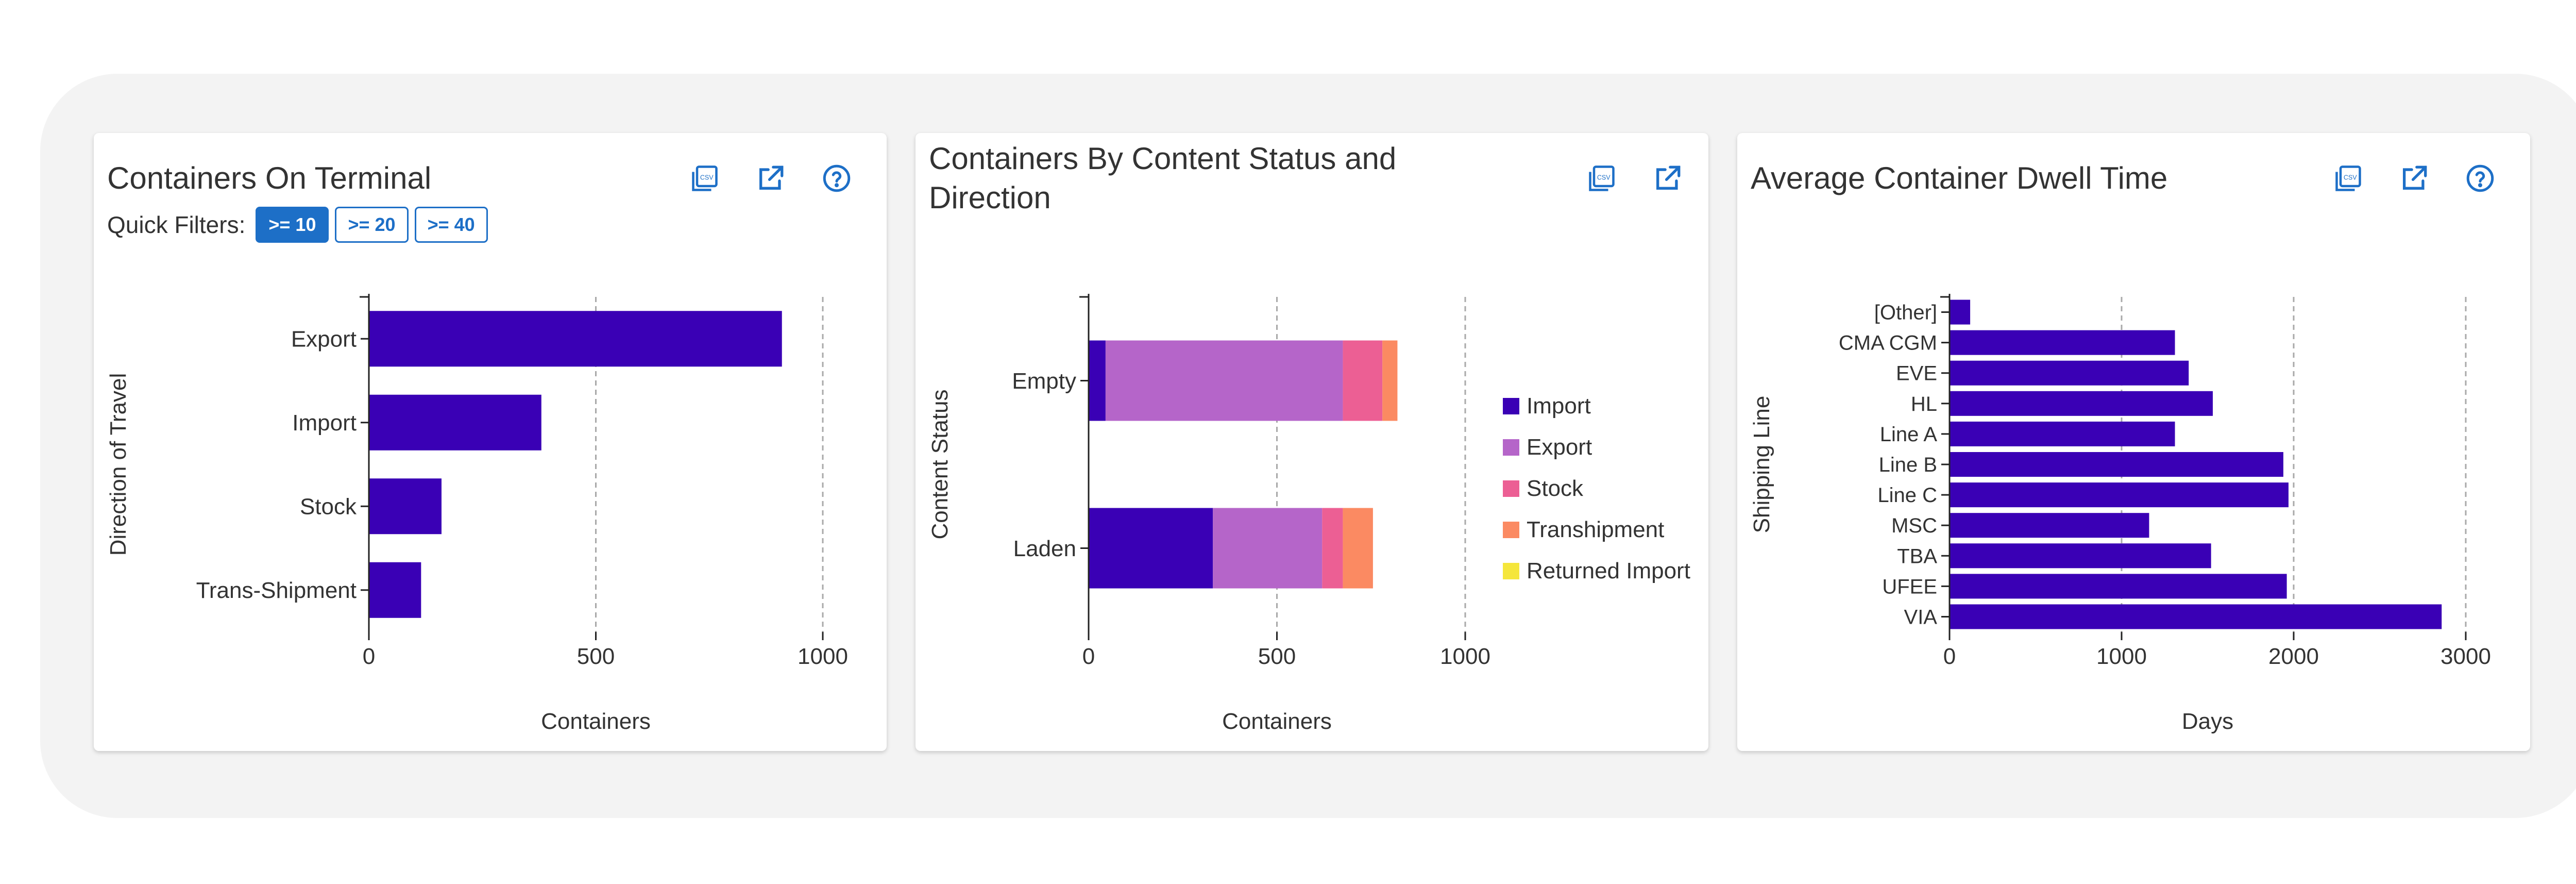 Image resolution: width=2576 pixels, height=884 pixels. I want to click on category-label: MSC, so click(1914, 525).